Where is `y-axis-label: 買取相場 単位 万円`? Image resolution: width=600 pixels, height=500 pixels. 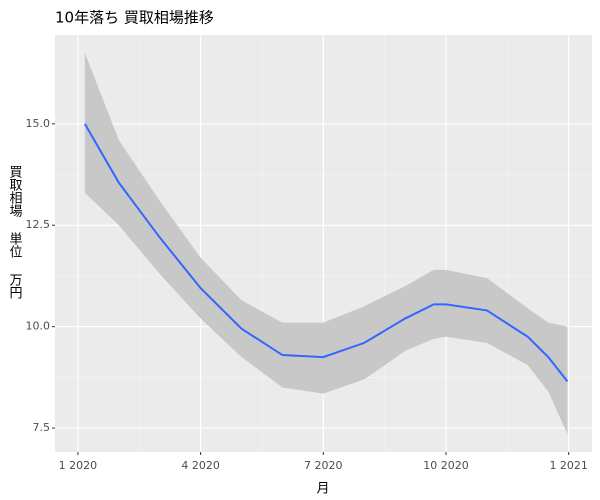
y-axis-label: 買取相場 単位 万円 is located at coordinates (15, 232).